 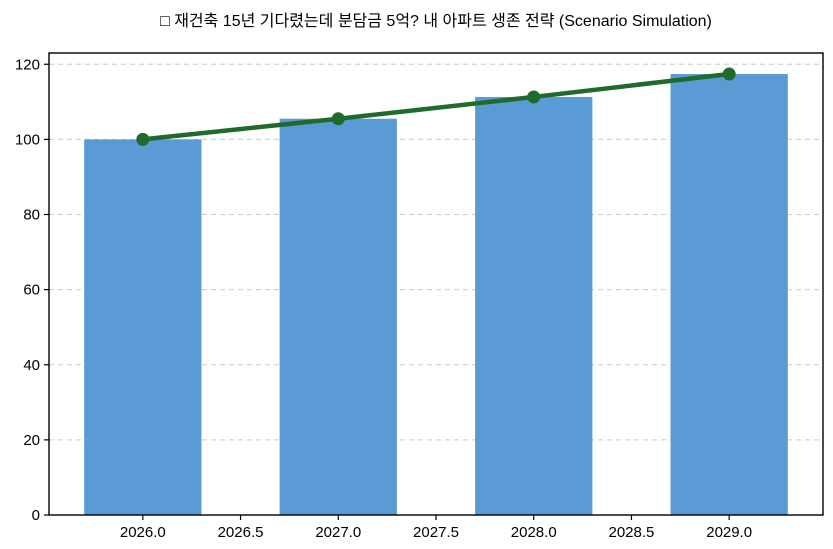 What do you see at coordinates (143, 532) in the screenshot?
I see `x-tick-label: 2026.0` at bounding box center [143, 532].